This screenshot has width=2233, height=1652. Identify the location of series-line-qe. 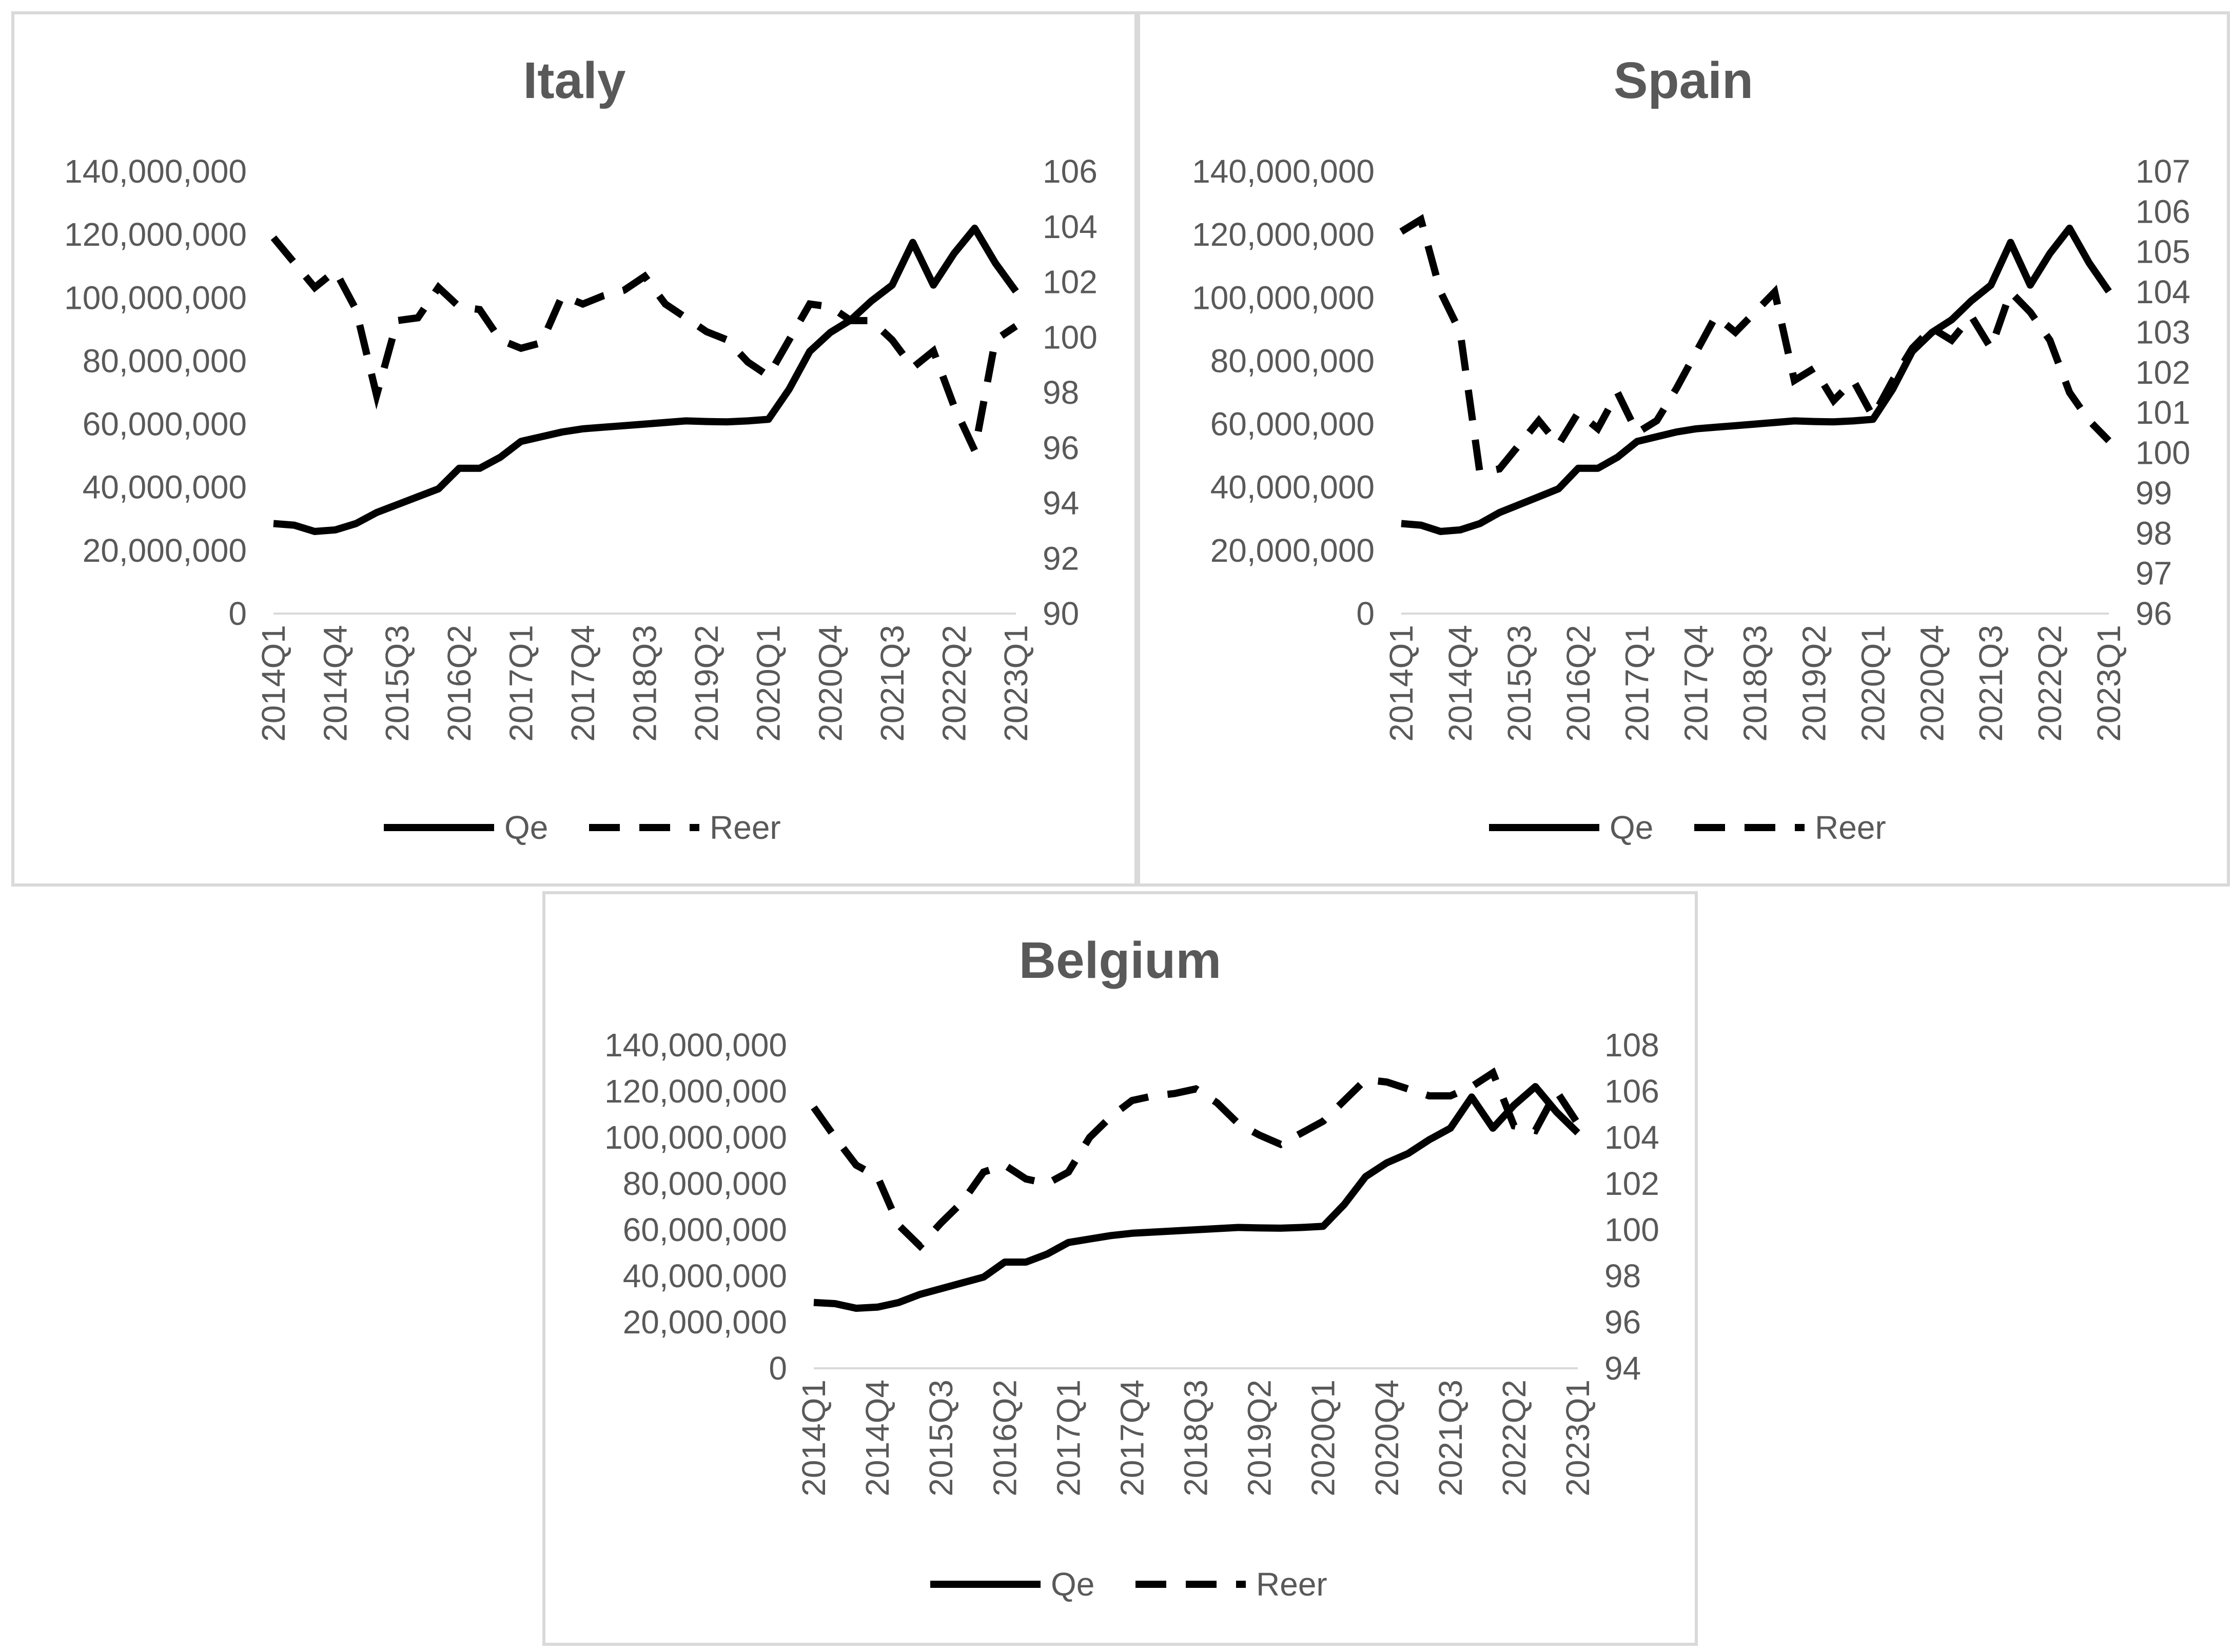
(646, 379).